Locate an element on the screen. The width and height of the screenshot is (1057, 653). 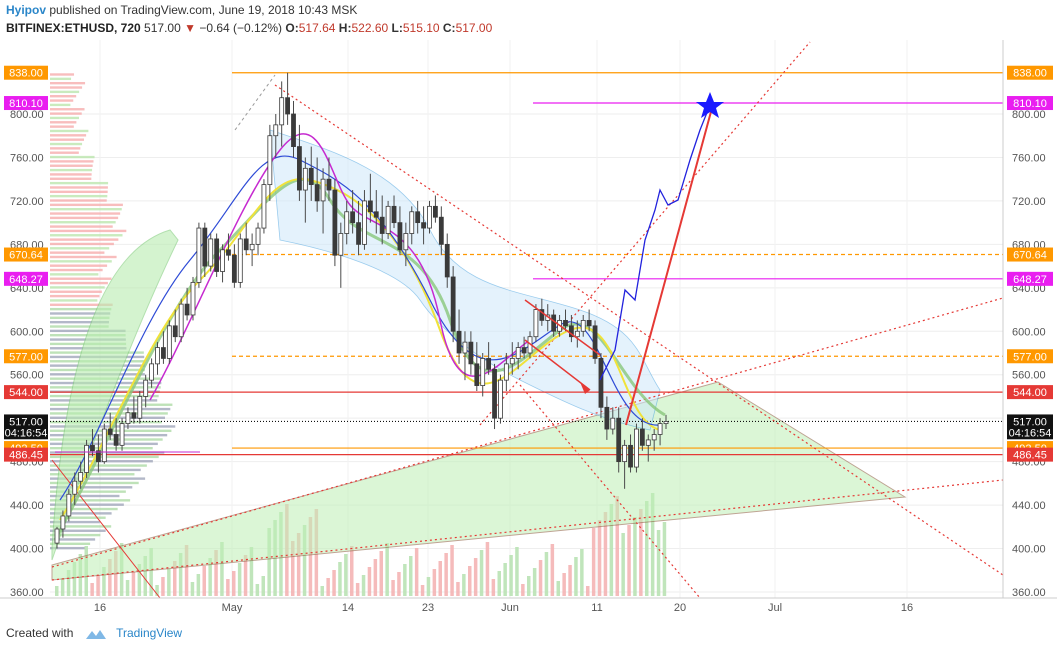
x-tick-label: 23 is located at coordinates (428, 608).